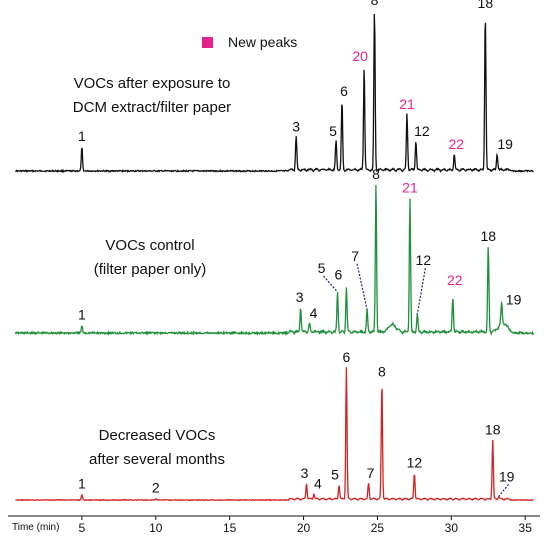 Image resolution: width=550 pixels, height=555 pixels. Describe the element at coordinates (156, 528) in the screenshot. I see `x-tick-label: 10` at that location.